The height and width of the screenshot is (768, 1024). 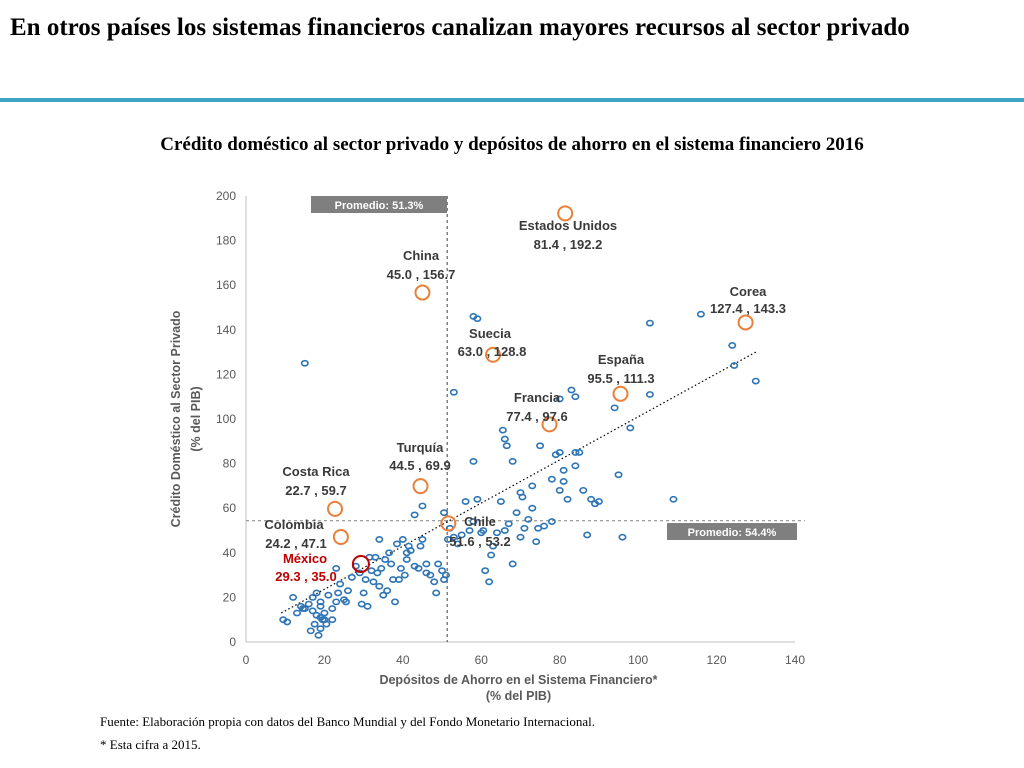 What do you see at coordinates (749, 291) in the screenshot?
I see `country-name-label: Corea` at bounding box center [749, 291].